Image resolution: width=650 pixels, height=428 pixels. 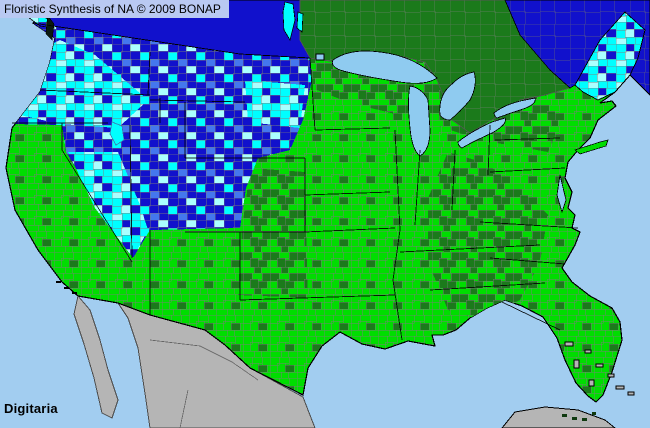 What do you see at coordinates (514, 108) in the screenshot?
I see `lake-ontario` at bounding box center [514, 108].